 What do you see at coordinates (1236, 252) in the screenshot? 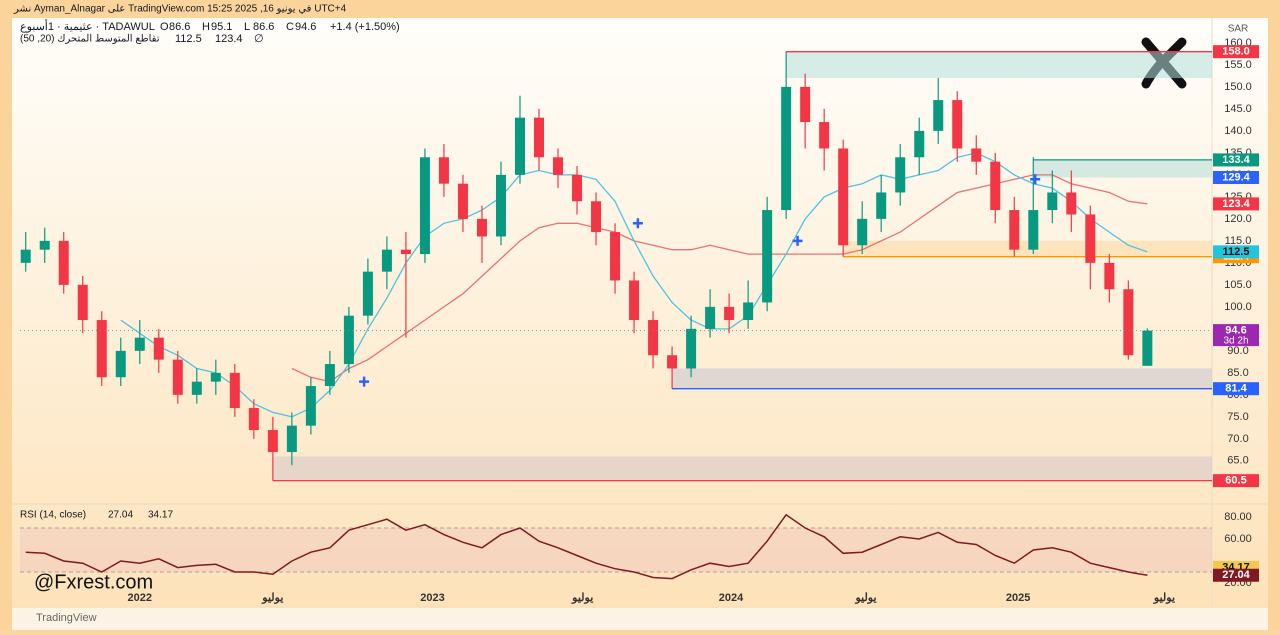
I see `ma-fast-badge: 112.5` at bounding box center [1236, 252].